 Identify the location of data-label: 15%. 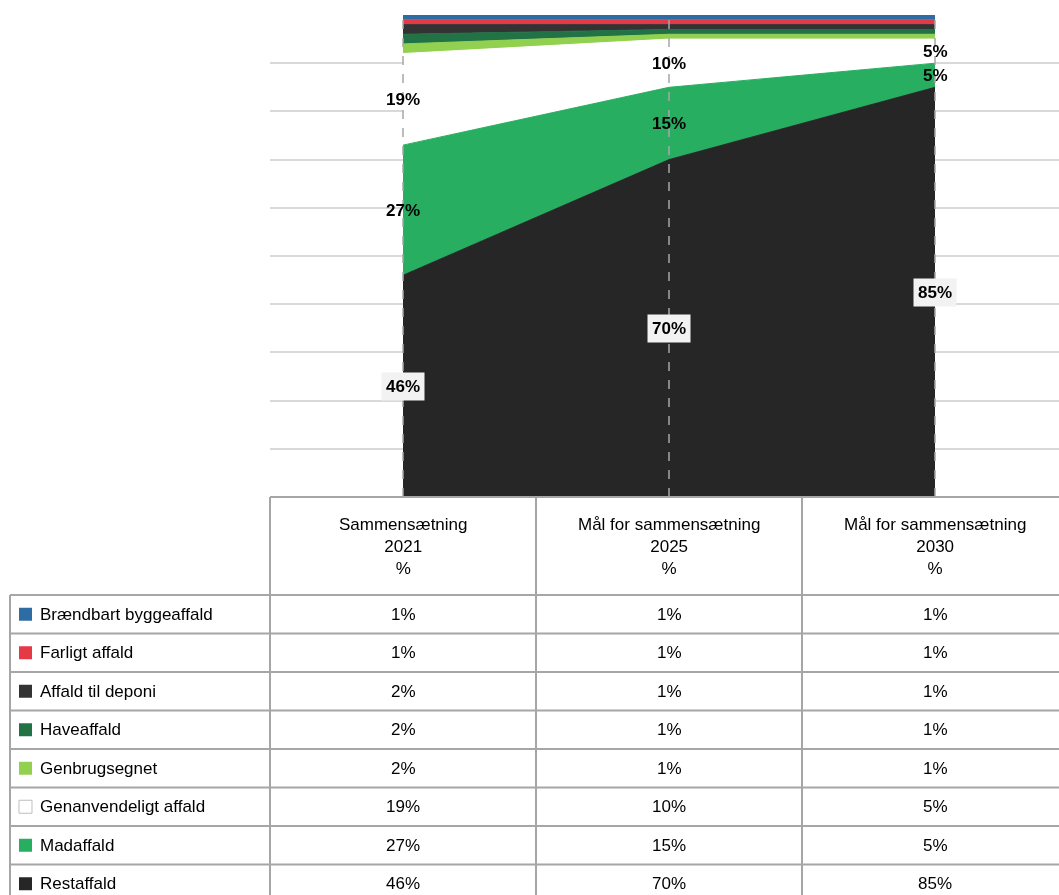
(669, 845).